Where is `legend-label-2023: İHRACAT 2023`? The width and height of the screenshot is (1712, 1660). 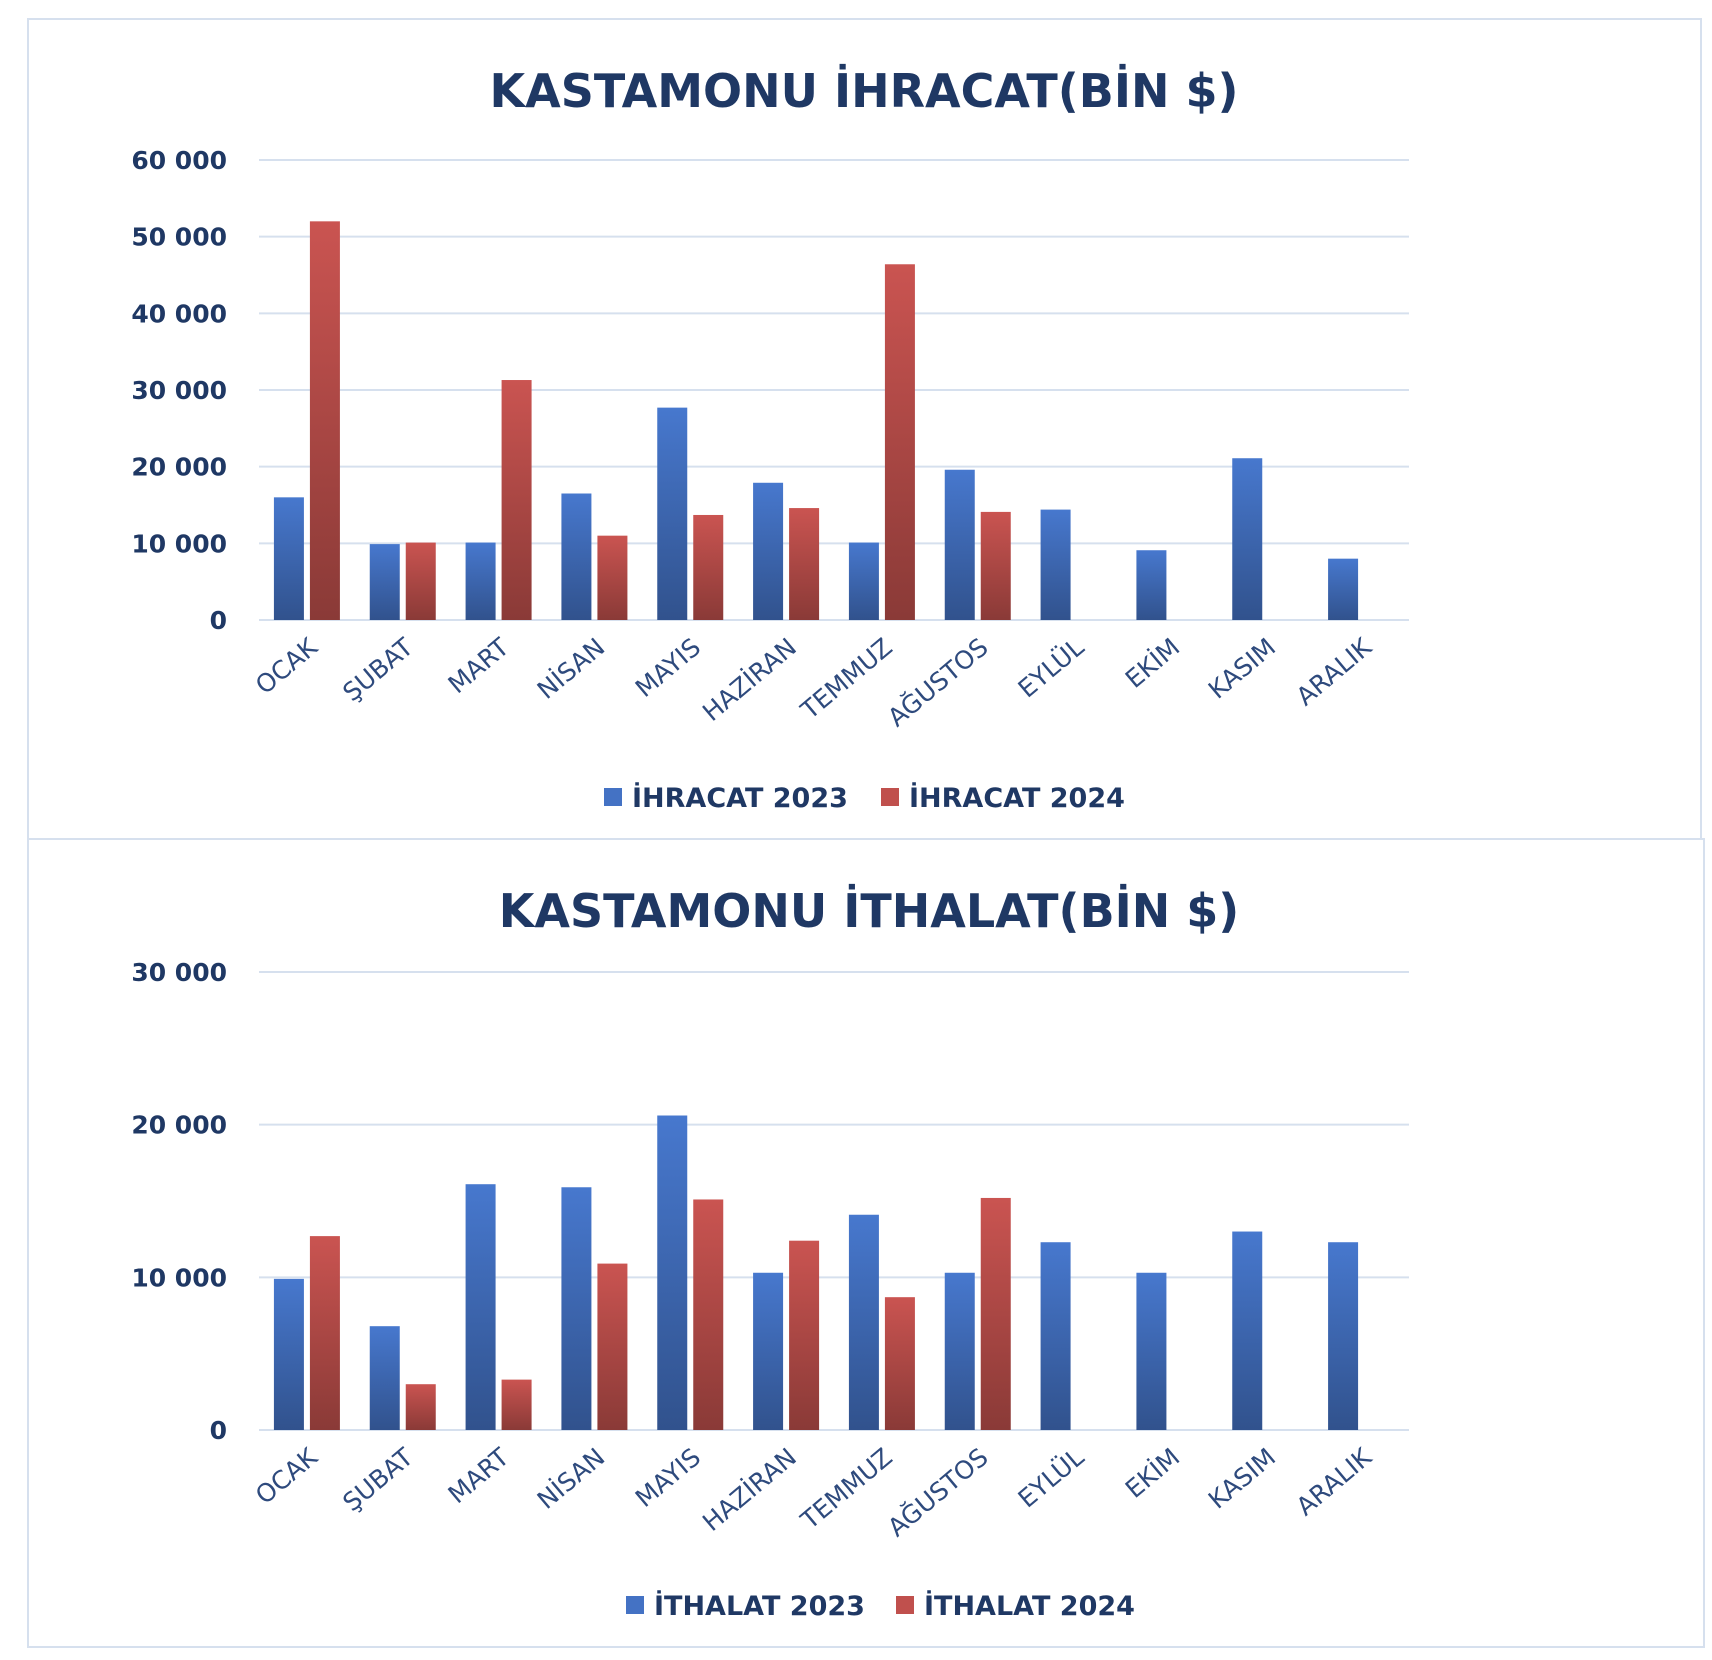 legend-label-2023: İHRACAT 2023 is located at coordinates (740, 798).